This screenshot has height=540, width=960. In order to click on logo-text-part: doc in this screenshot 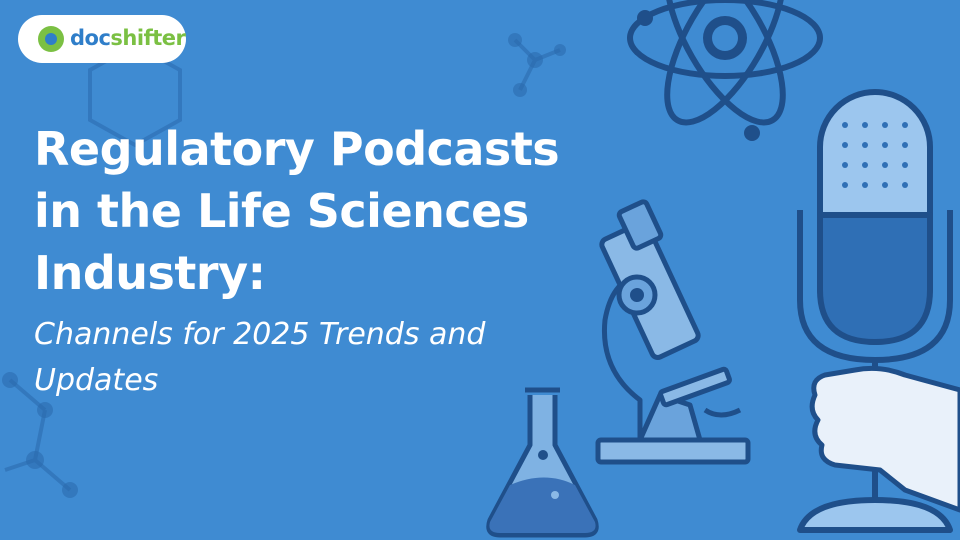, I will do `click(90, 38)`.